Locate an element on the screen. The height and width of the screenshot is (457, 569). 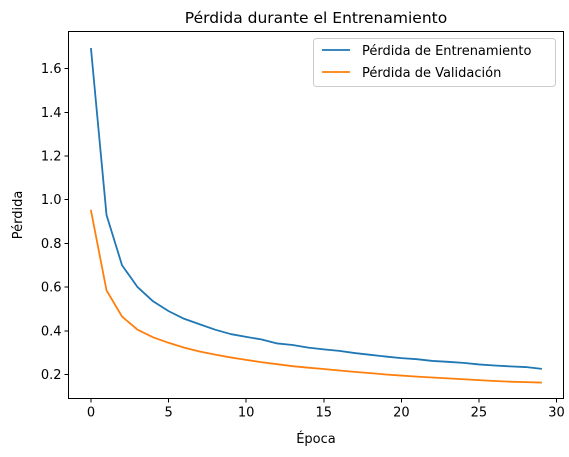
y-axis-ticks: 0.2 0.4 0.6 0.8 1.0 1.2 1.4 1.6 is located at coordinates (55, 222).